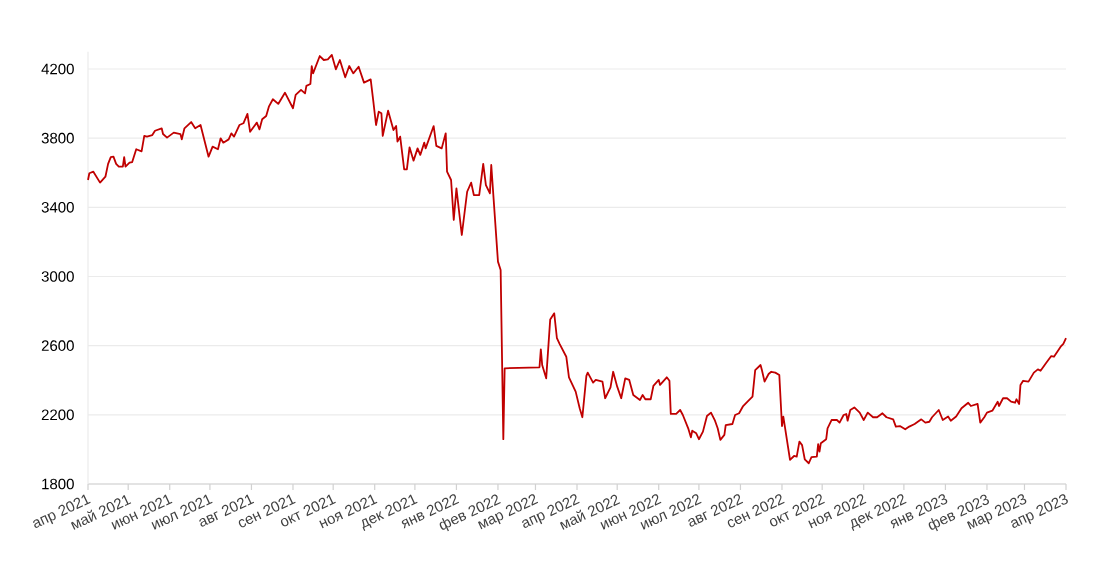 The width and height of the screenshot is (1100, 565). I want to click on y-tick-label: 3400, so click(57, 207).